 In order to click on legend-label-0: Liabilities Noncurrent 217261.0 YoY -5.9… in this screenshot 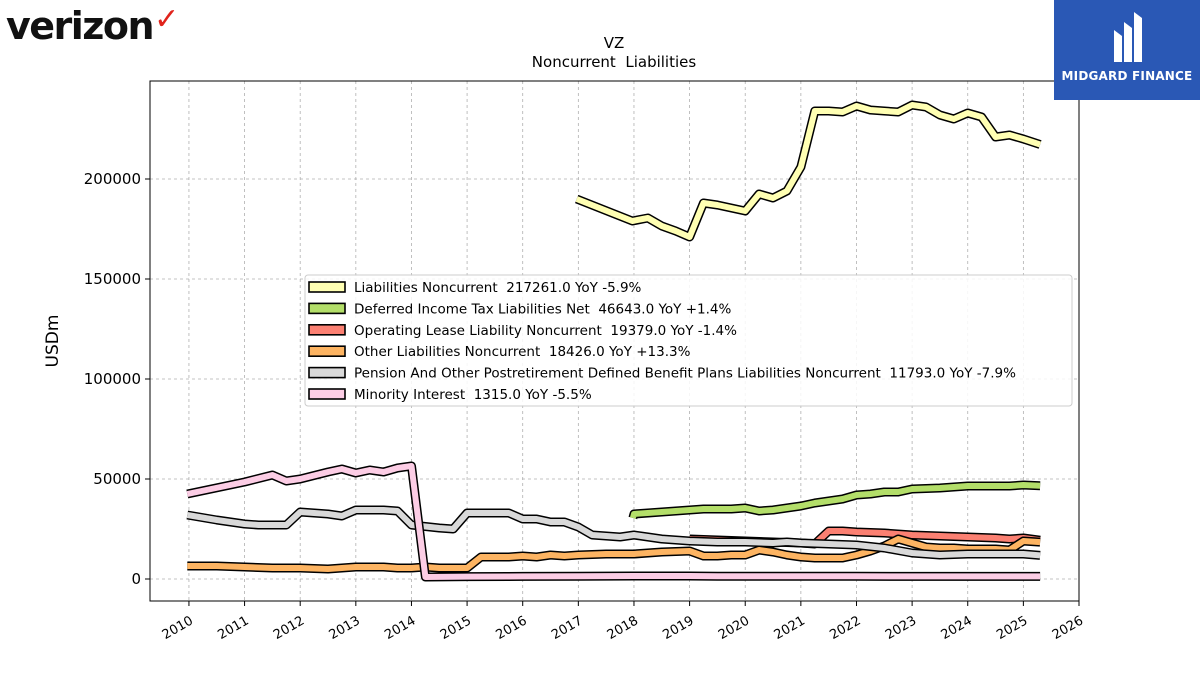, I will do `click(498, 288)`.